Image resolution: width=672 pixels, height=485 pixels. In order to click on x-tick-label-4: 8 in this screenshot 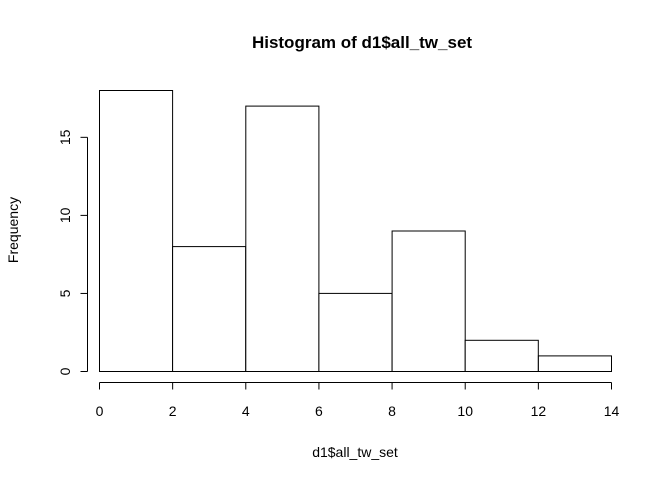, I will do `click(392, 411)`.